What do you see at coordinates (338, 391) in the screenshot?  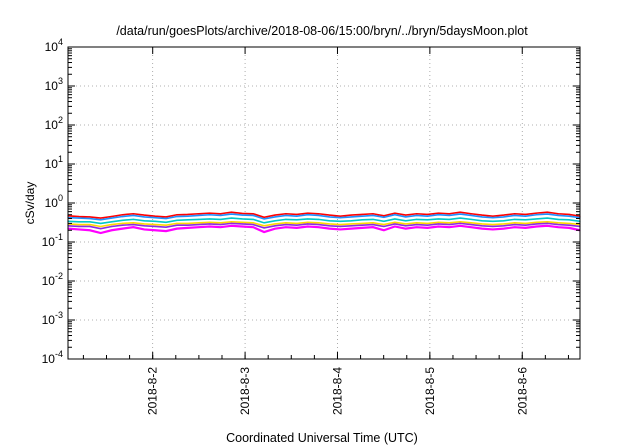 I see `x-tick-labels: 2018-8-2 2018-8-3 2018-8-4 2018-8-5 2018-8-6` at bounding box center [338, 391].